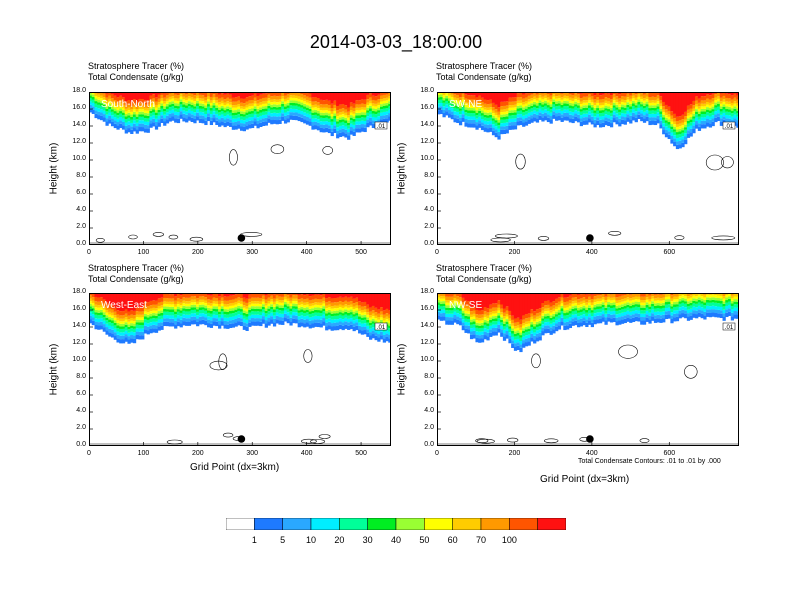 Image resolution: width=792 pixels, height=612 pixels. Describe the element at coordinates (396, 540) in the screenshot. I see `colorbar-label: 40` at that location.